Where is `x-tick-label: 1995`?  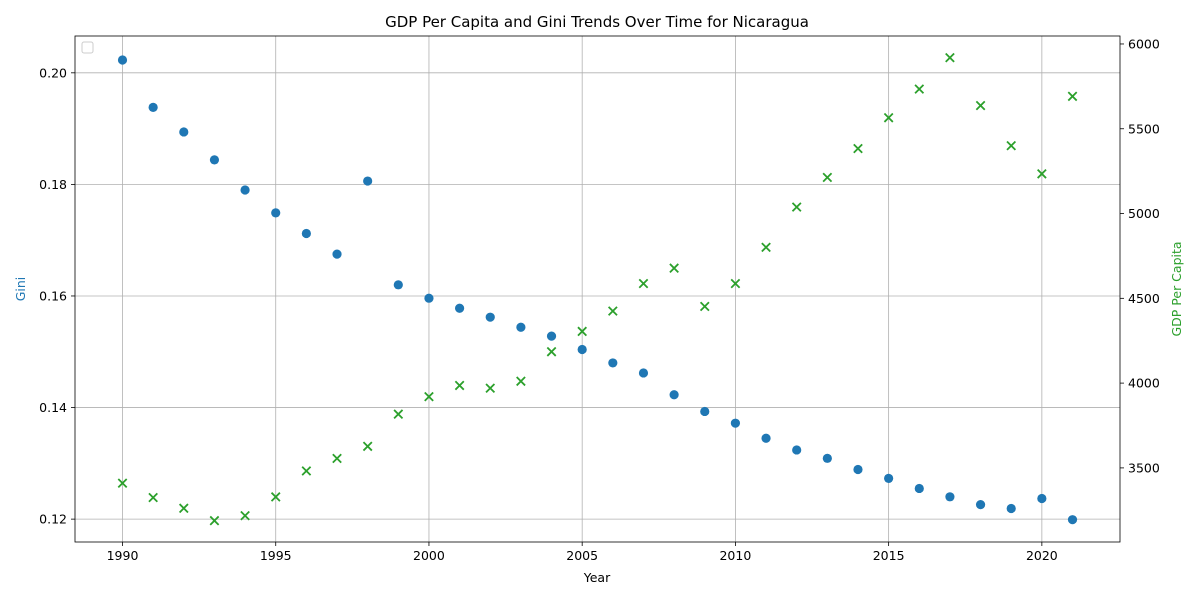 x-tick-label: 1995 is located at coordinates (276, 555).